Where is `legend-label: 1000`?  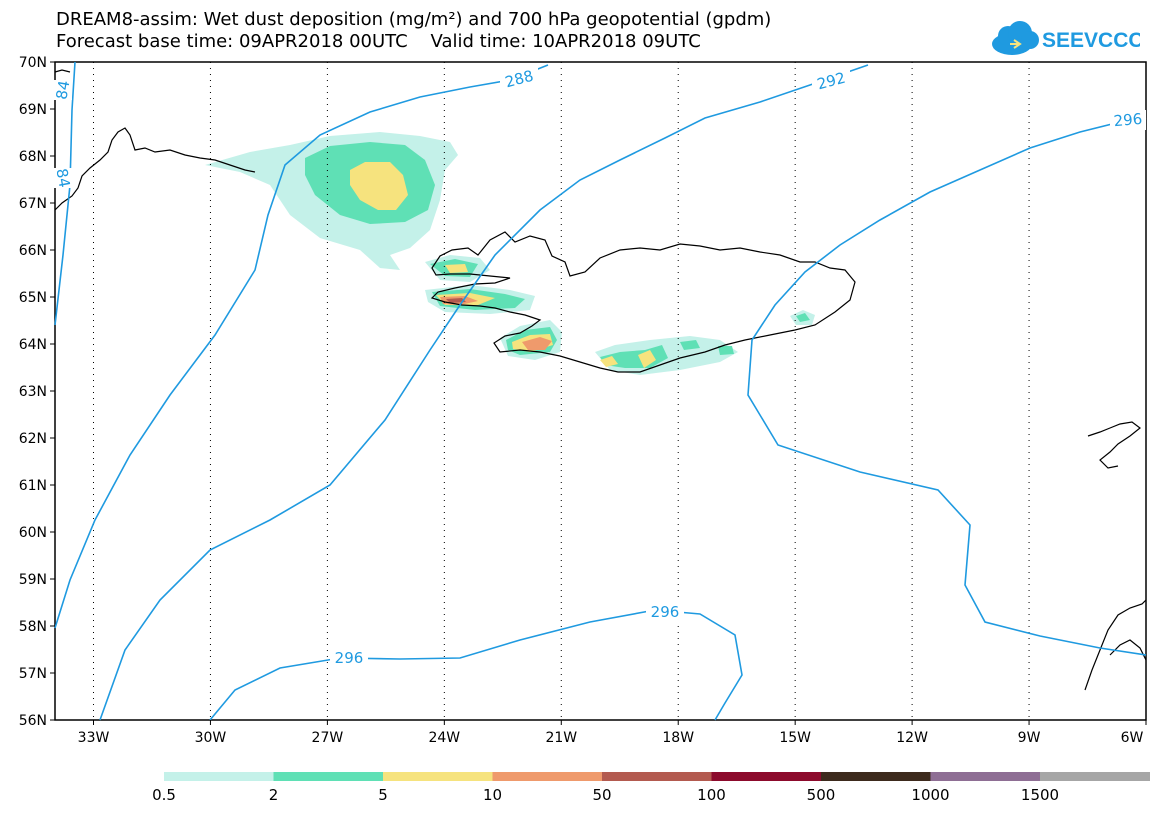
legend-label: 1000 is located at coordinates (930, 795).